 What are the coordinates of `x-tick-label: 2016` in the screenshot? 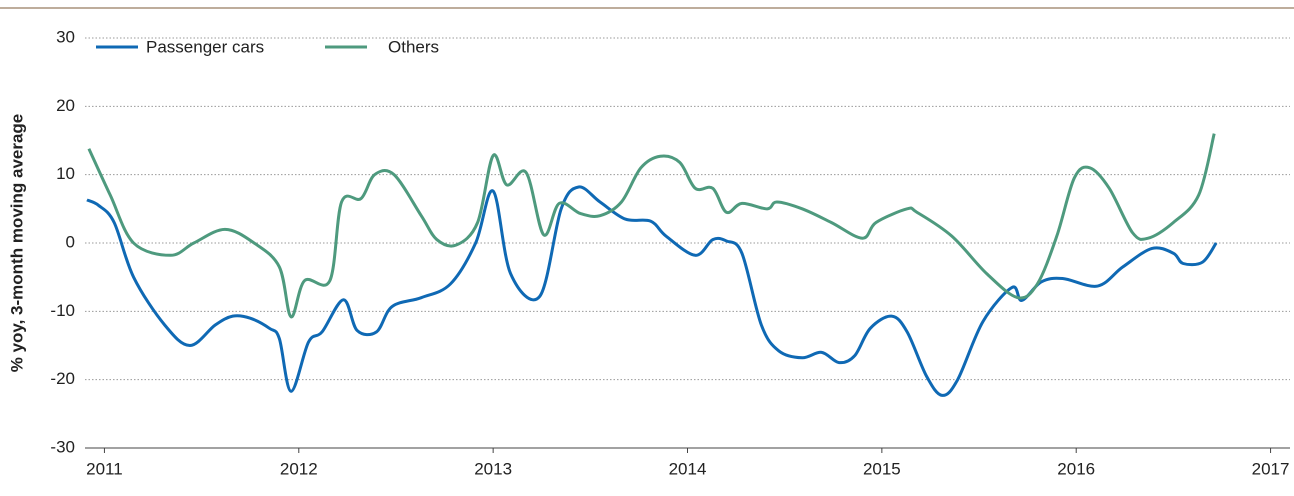 It's located at (1076, 468).